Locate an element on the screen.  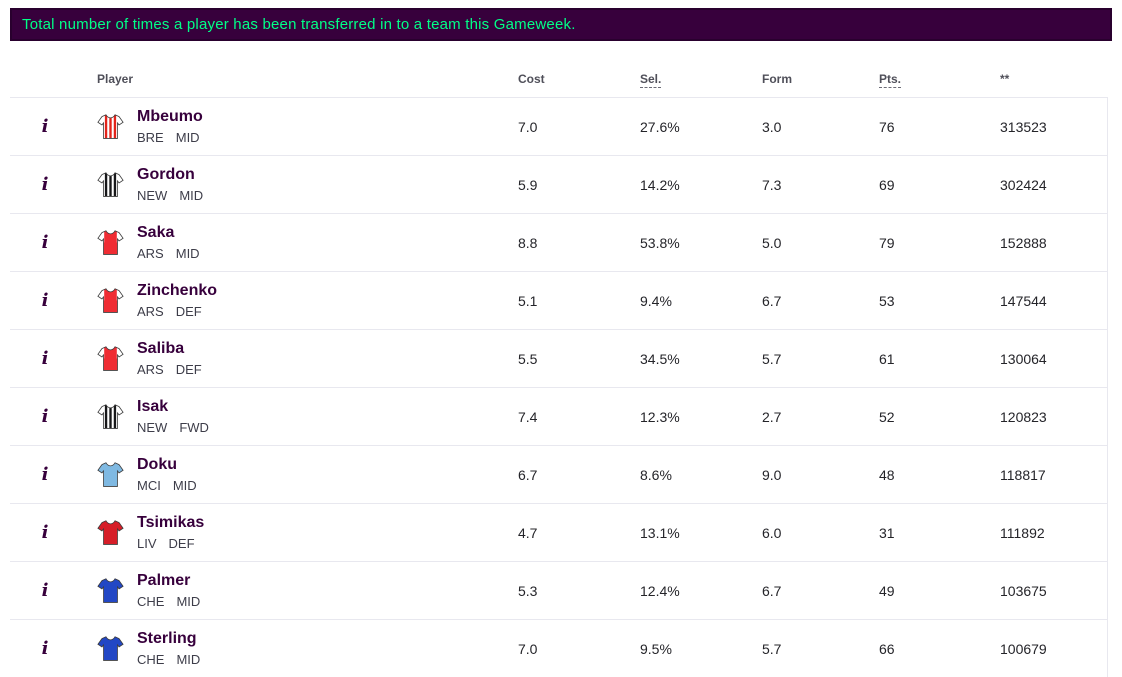
player-cell: Saliba ARS DEF is located at coordinates (299, 358).